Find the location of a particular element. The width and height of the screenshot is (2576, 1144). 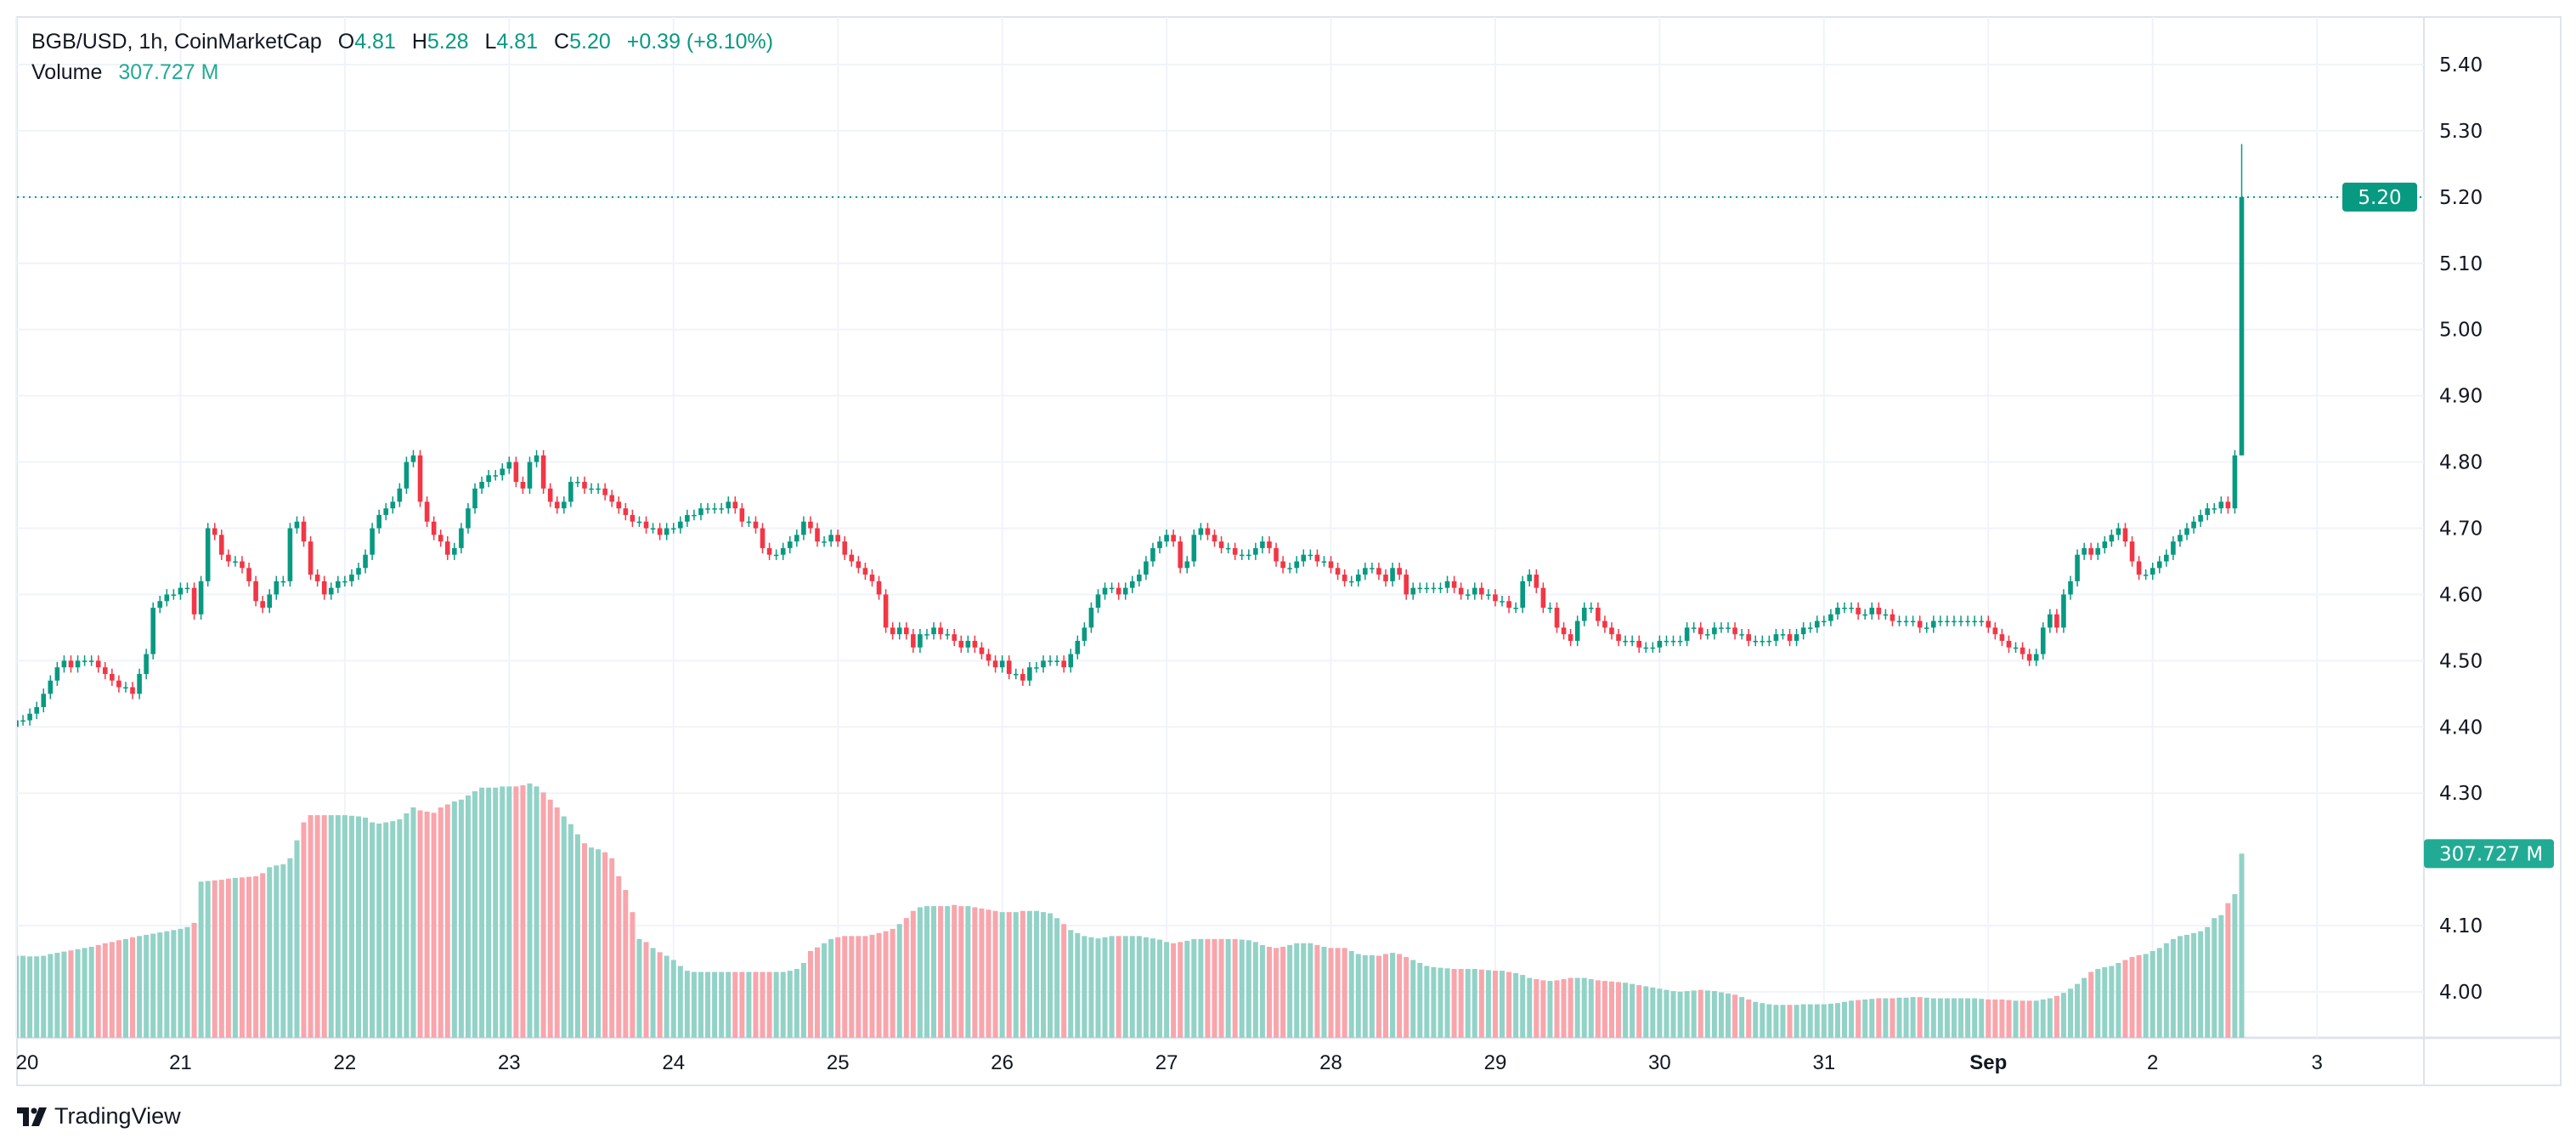

time-axis: 20 21 22 23 24 25 26 27 28 29 30 31 Sep 2 3 is located at coordinates (1169, 1062).